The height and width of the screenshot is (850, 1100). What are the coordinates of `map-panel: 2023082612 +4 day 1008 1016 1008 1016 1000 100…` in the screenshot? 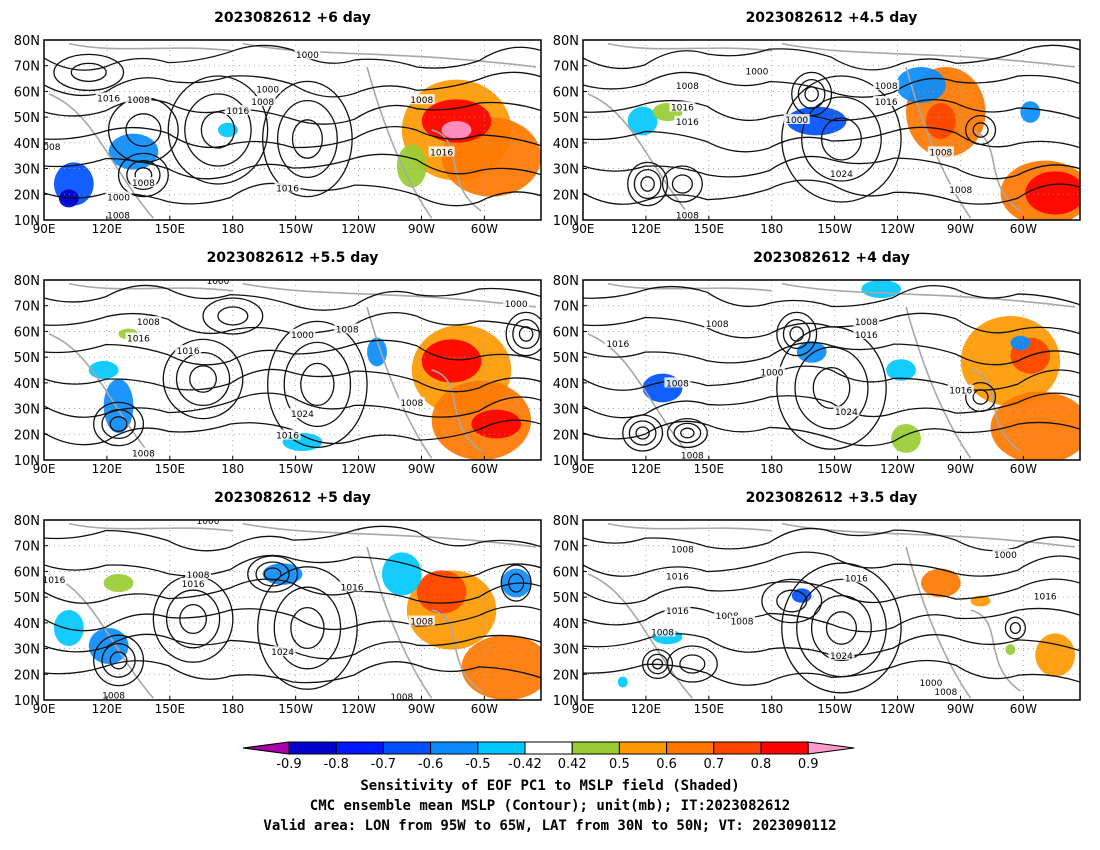 It's located at (817, 363).